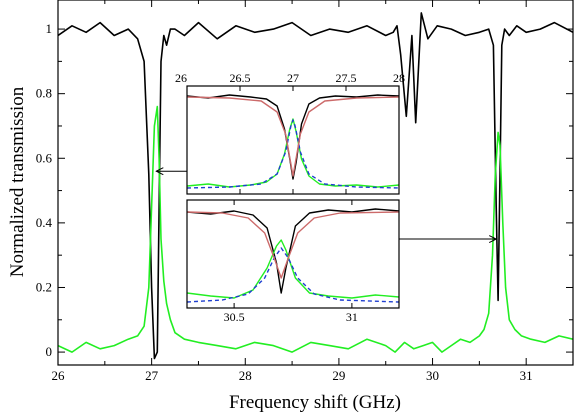 This screenshot has height=419, width=579. What do you see at coordinates (240, 78) in the screenshot?
I see `inset-x-tick-label: 26.5` at bounding box center [240, 78].